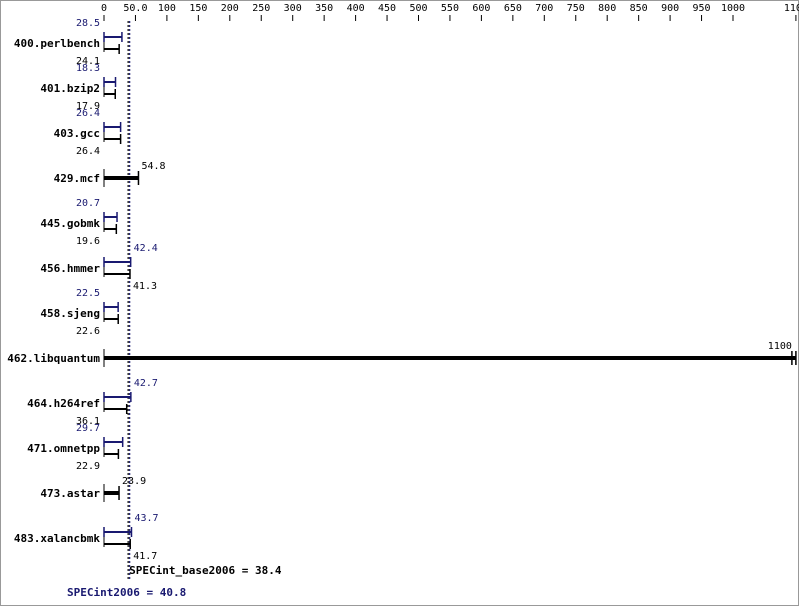 The image size is (799, 606). Describe the element at coordinates (481, 8) in the screenshot. I see `x-tick-label: 600` at that location.